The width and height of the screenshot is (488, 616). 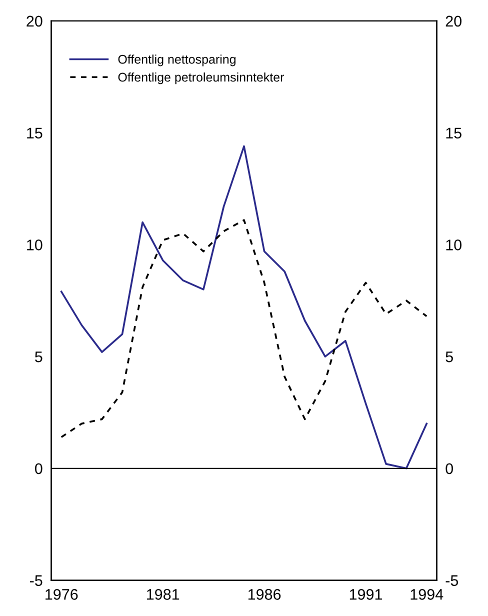 What do you see at coordinates (62, 594) in the screenshot?
I see `x-tick-label: 1976` at bounding box center [62, 594].